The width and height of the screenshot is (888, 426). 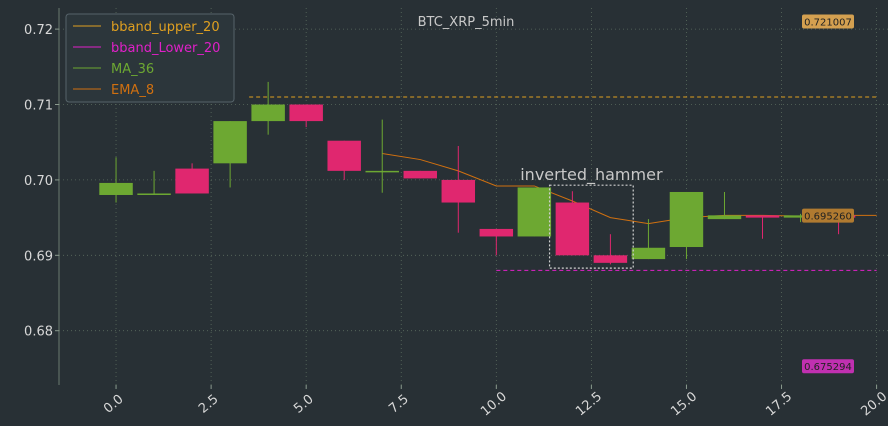 What do you see at coordinates (165, 48) in the screenshot?
I see `legend-label: bband_Lower_20` at bounding box center [165, 48].